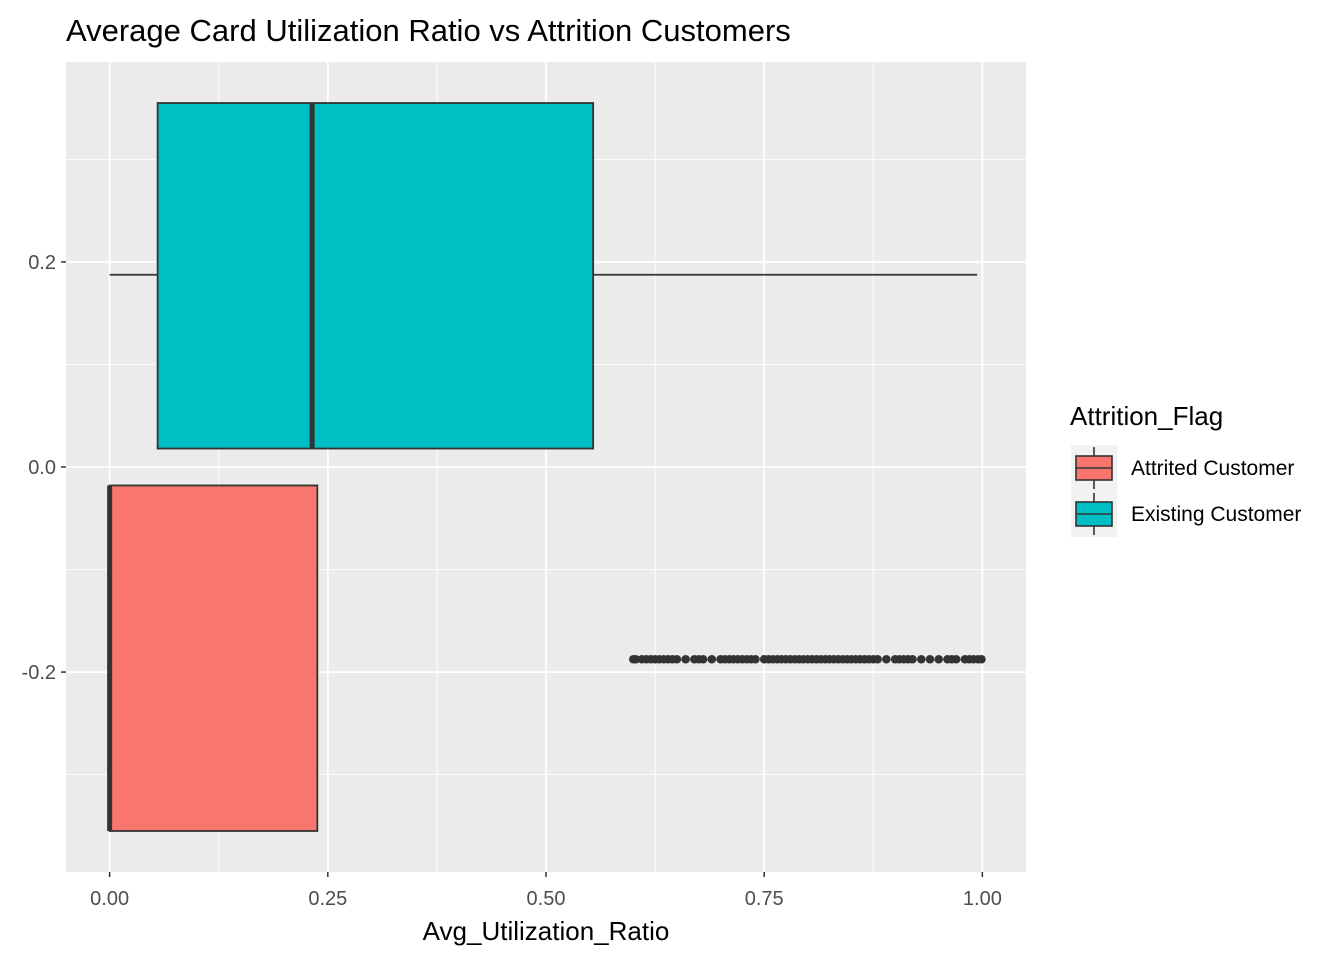 Image resolution: width=1344 pixels, height=960 pixels. Describe the element at coordinates (1212, 468) in the screenshot. I see `legend-label: Attrited Customer` at that location.